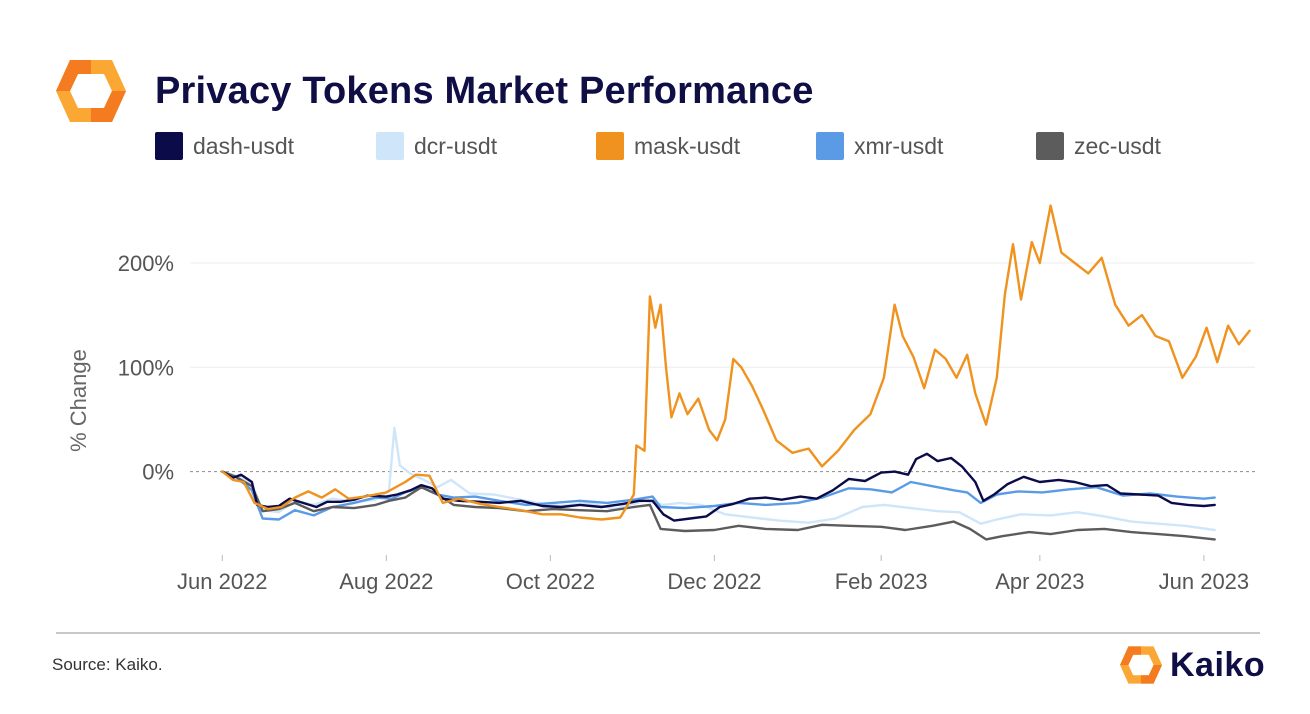 This screenshot has height=714, width=1310. Describe the element at coordinates (146, 367) in the screenshot. I see `y-tick-label: 100%` at that location.